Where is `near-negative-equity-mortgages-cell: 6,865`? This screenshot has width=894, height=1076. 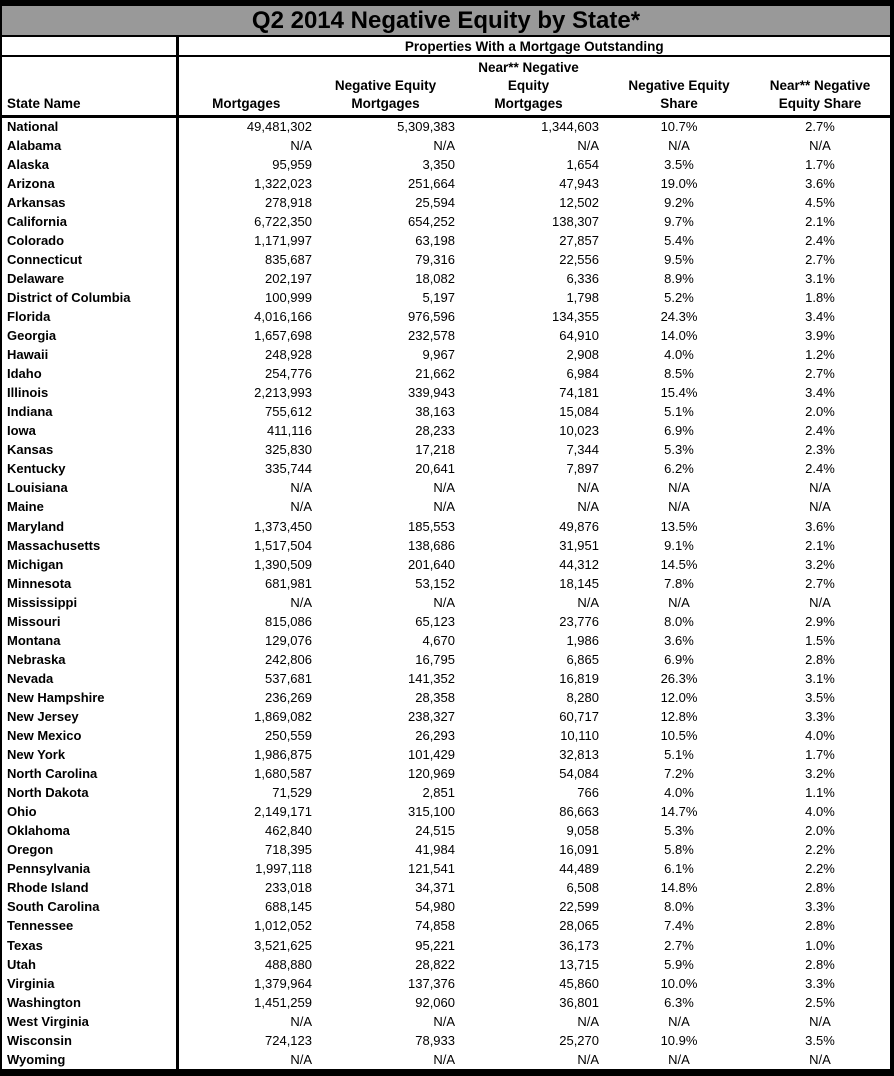
near-negative-equity-mortgages-cell: 6,865 is located at coordinates (582, 659).